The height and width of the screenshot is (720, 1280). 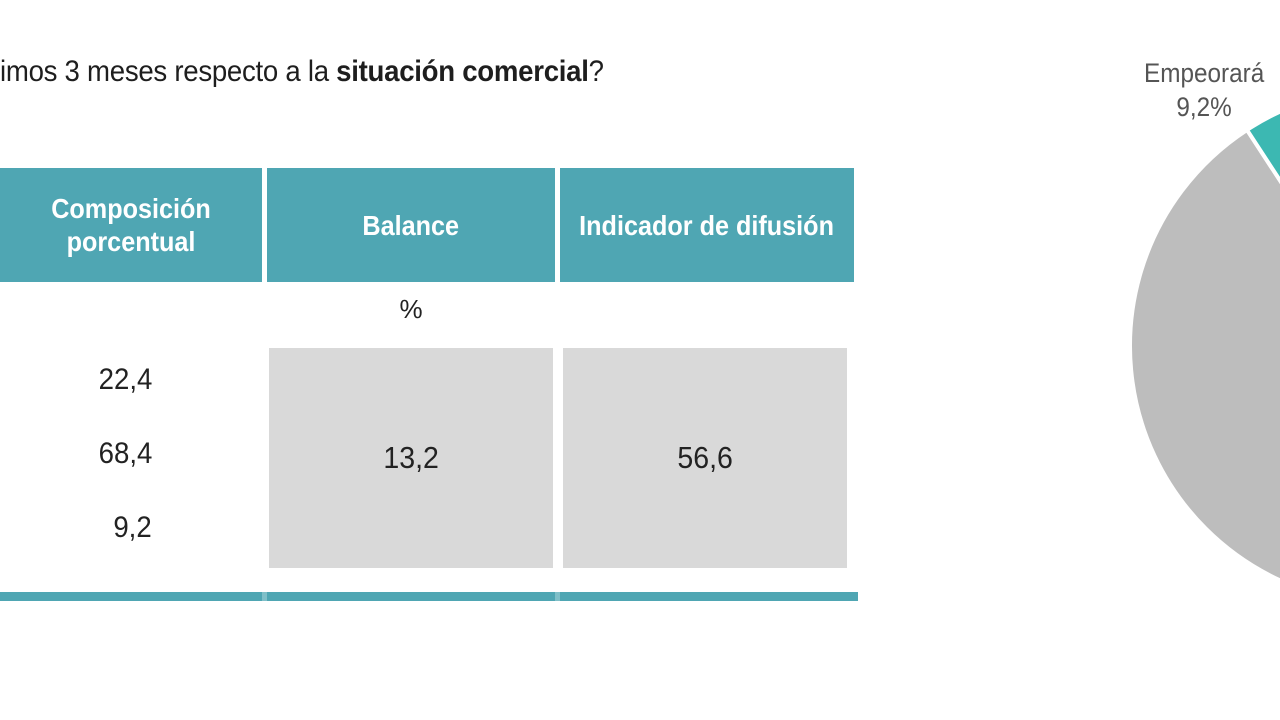 I want to click on diffusion-cell: 56,6, so click(x=705, y=458).